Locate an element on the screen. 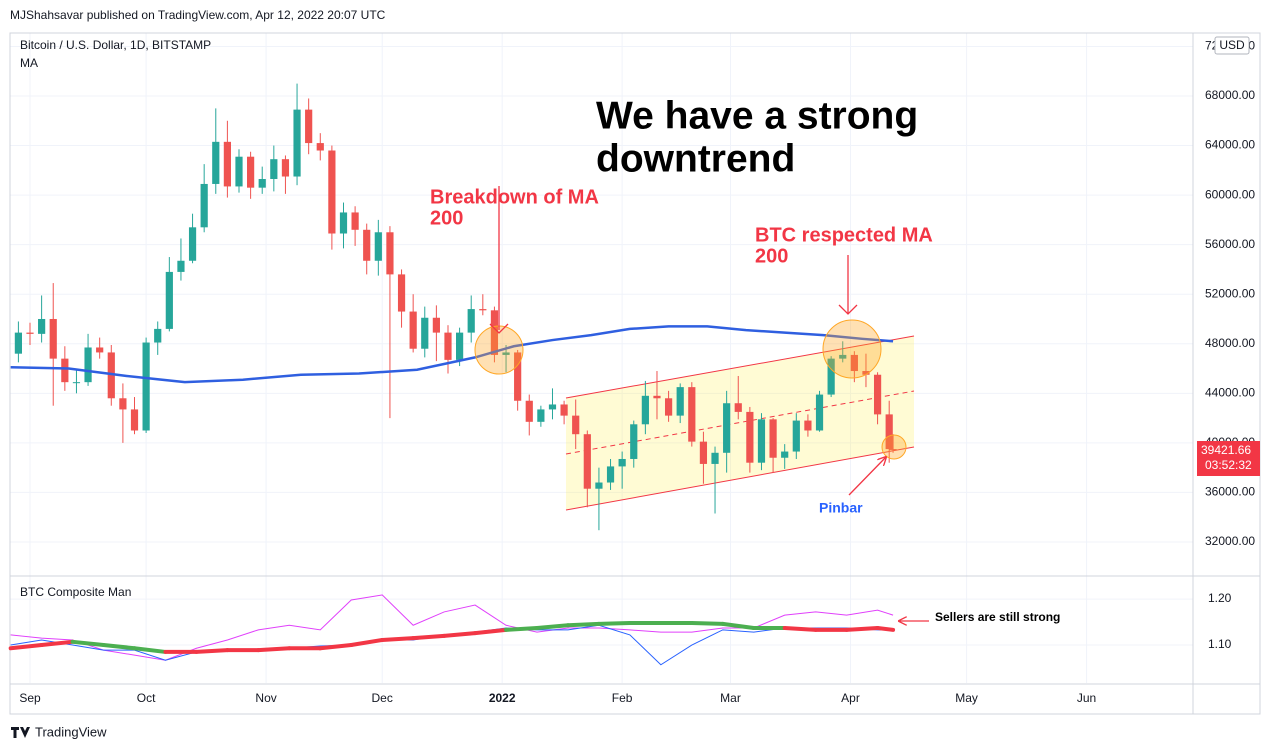 This screenshot has width=1280, height=751. ma-line is located at coordinates (452, 354).